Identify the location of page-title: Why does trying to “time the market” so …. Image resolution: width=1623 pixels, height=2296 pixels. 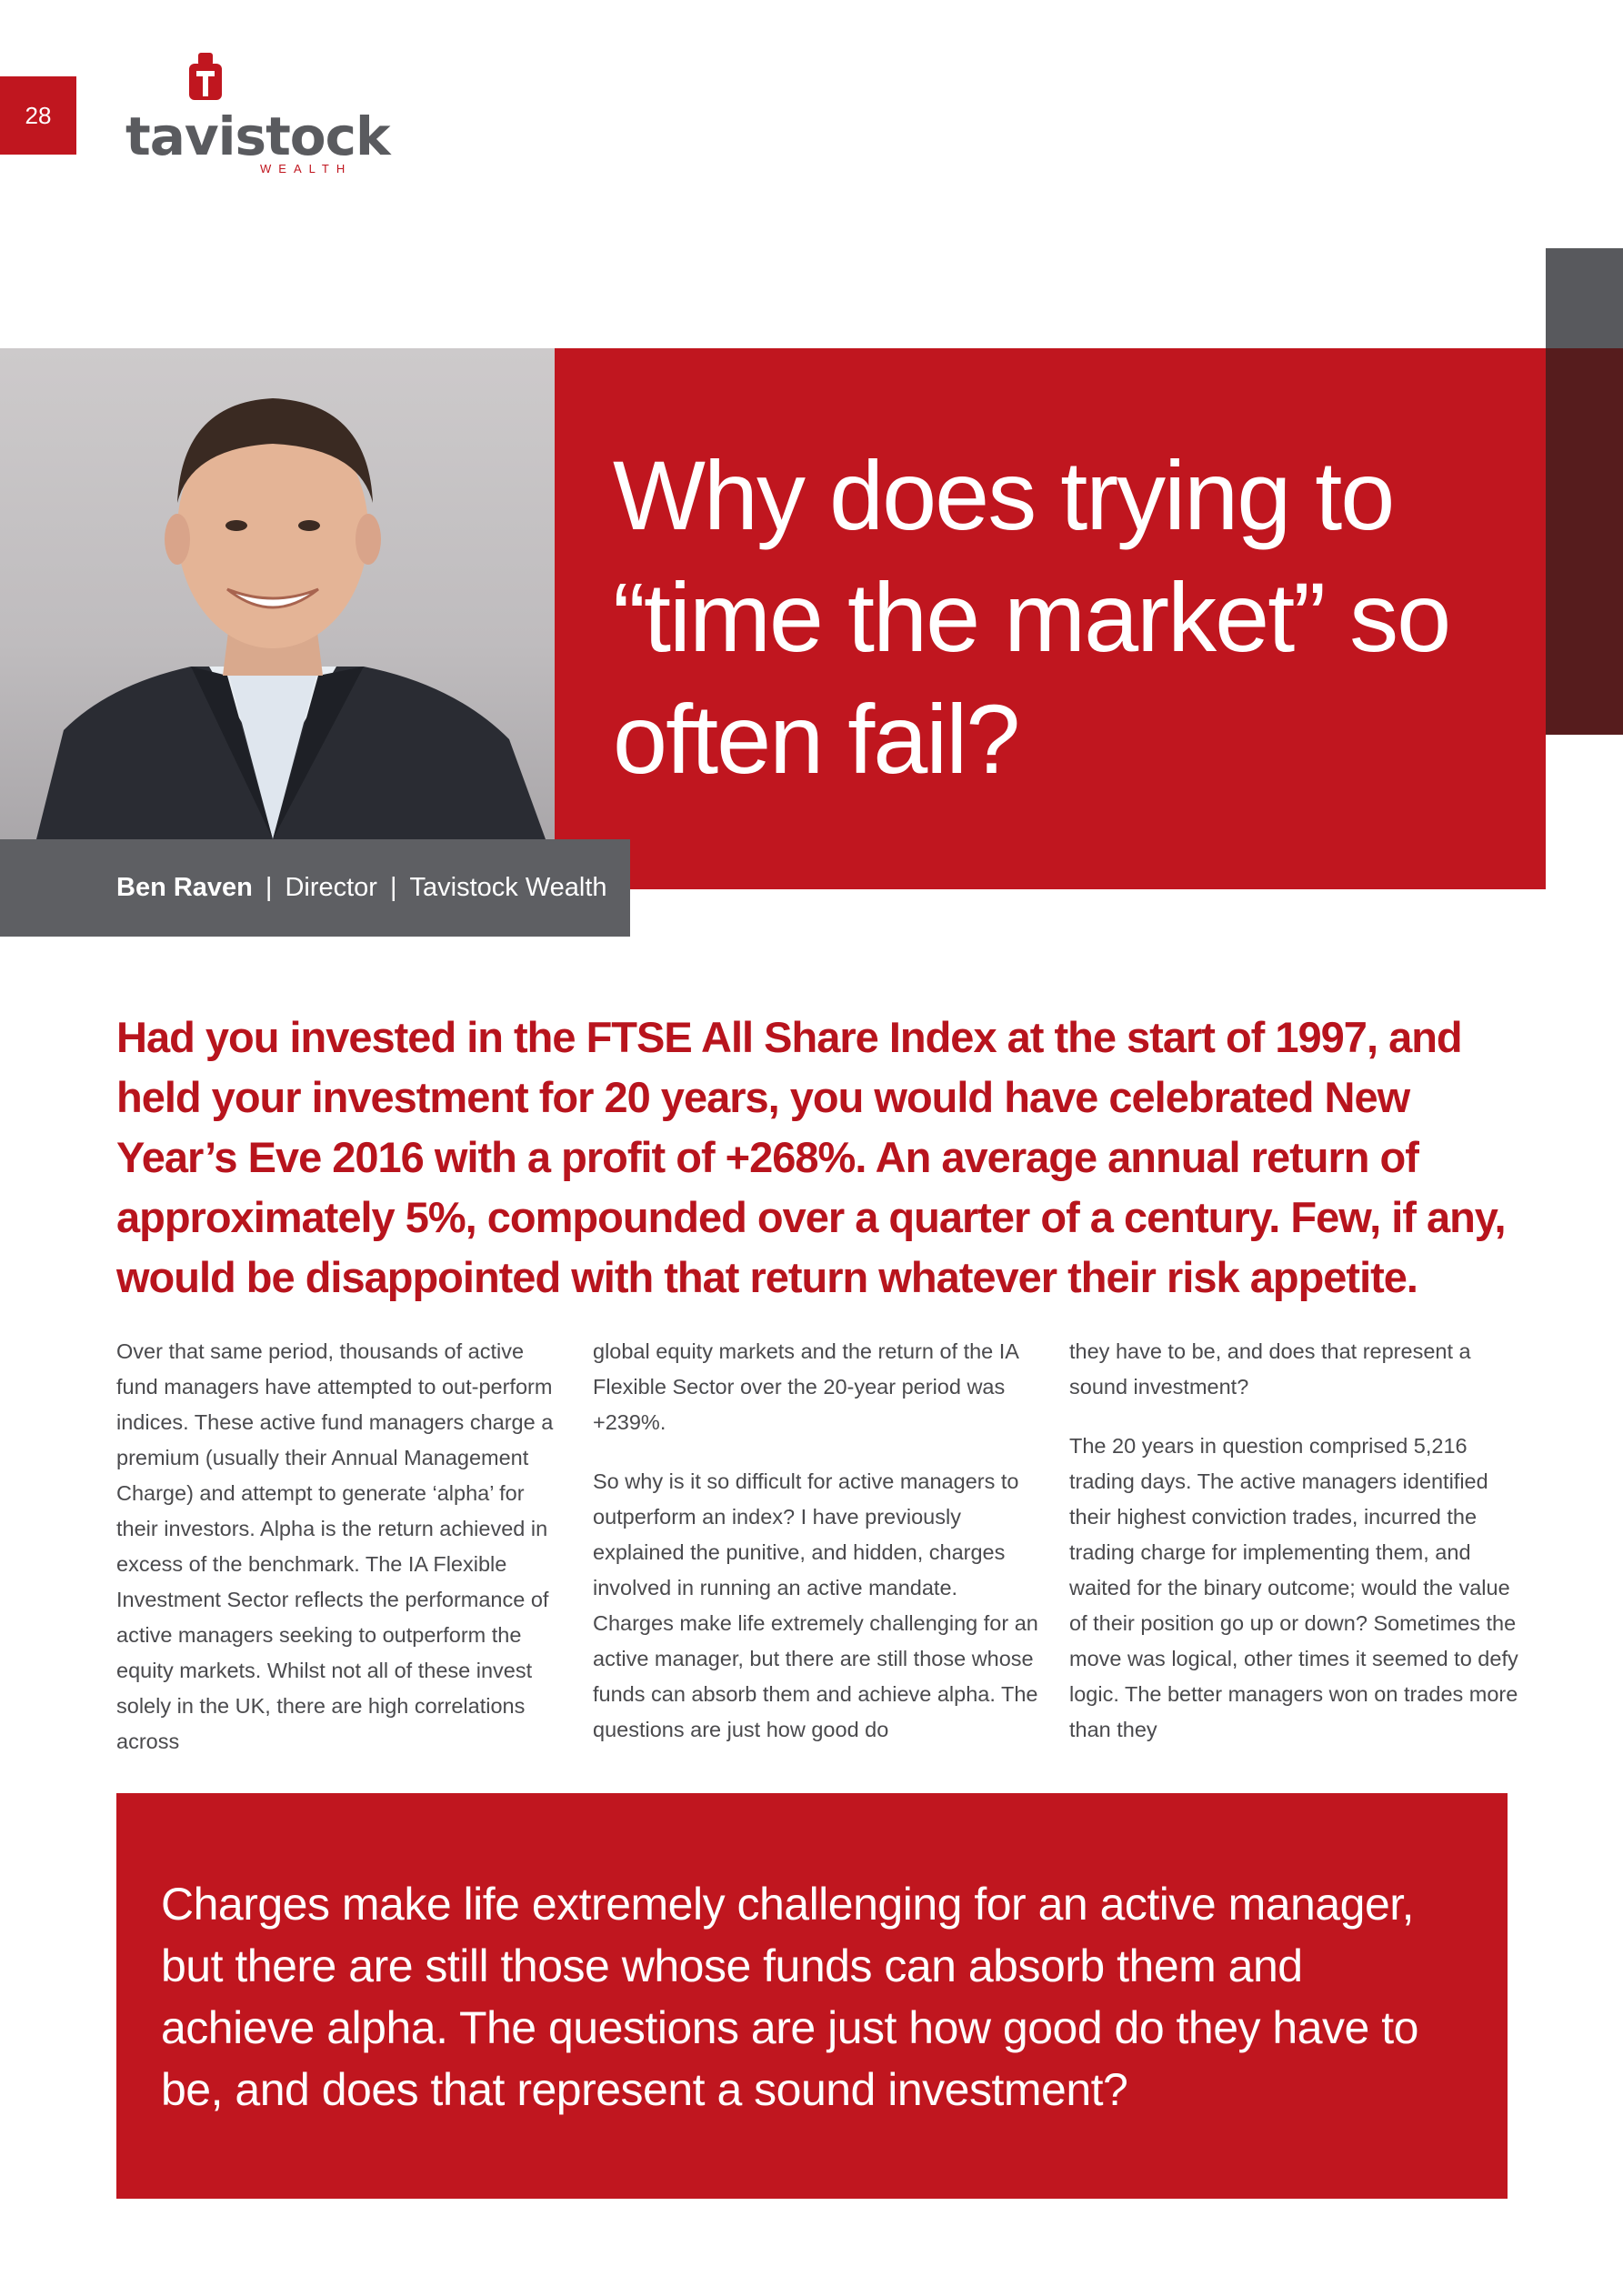
(1032, 617).